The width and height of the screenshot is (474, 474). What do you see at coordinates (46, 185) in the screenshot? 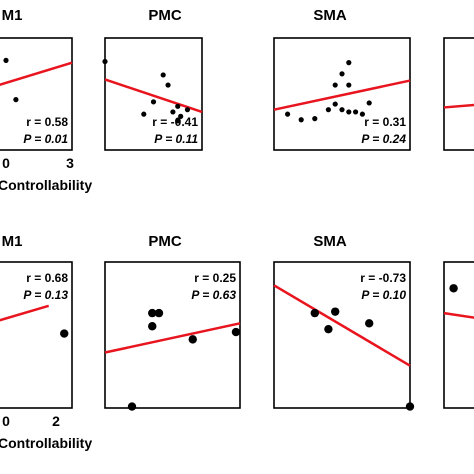
I see `x-axis-label-1: Controllability` at bounding box center [46, 185].